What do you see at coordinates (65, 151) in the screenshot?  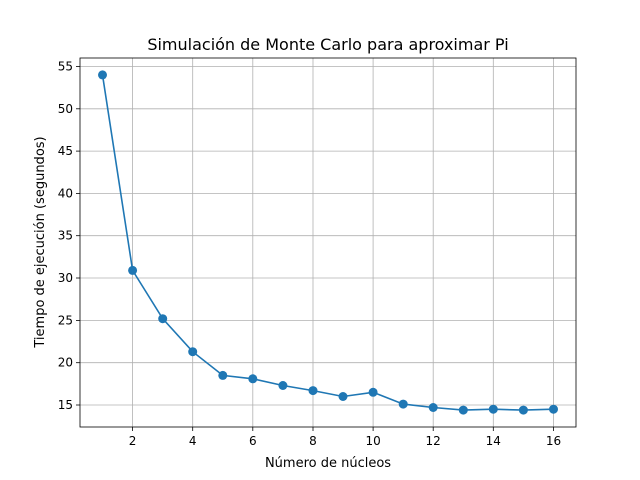 I see `y-tick-label: 45` at bounding box center [65, 151].